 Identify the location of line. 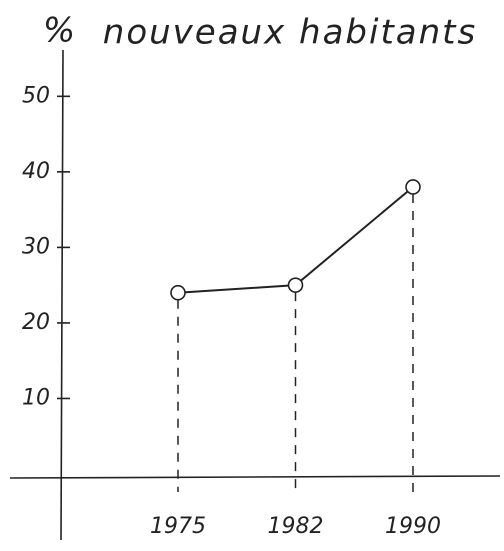
(295, 240).